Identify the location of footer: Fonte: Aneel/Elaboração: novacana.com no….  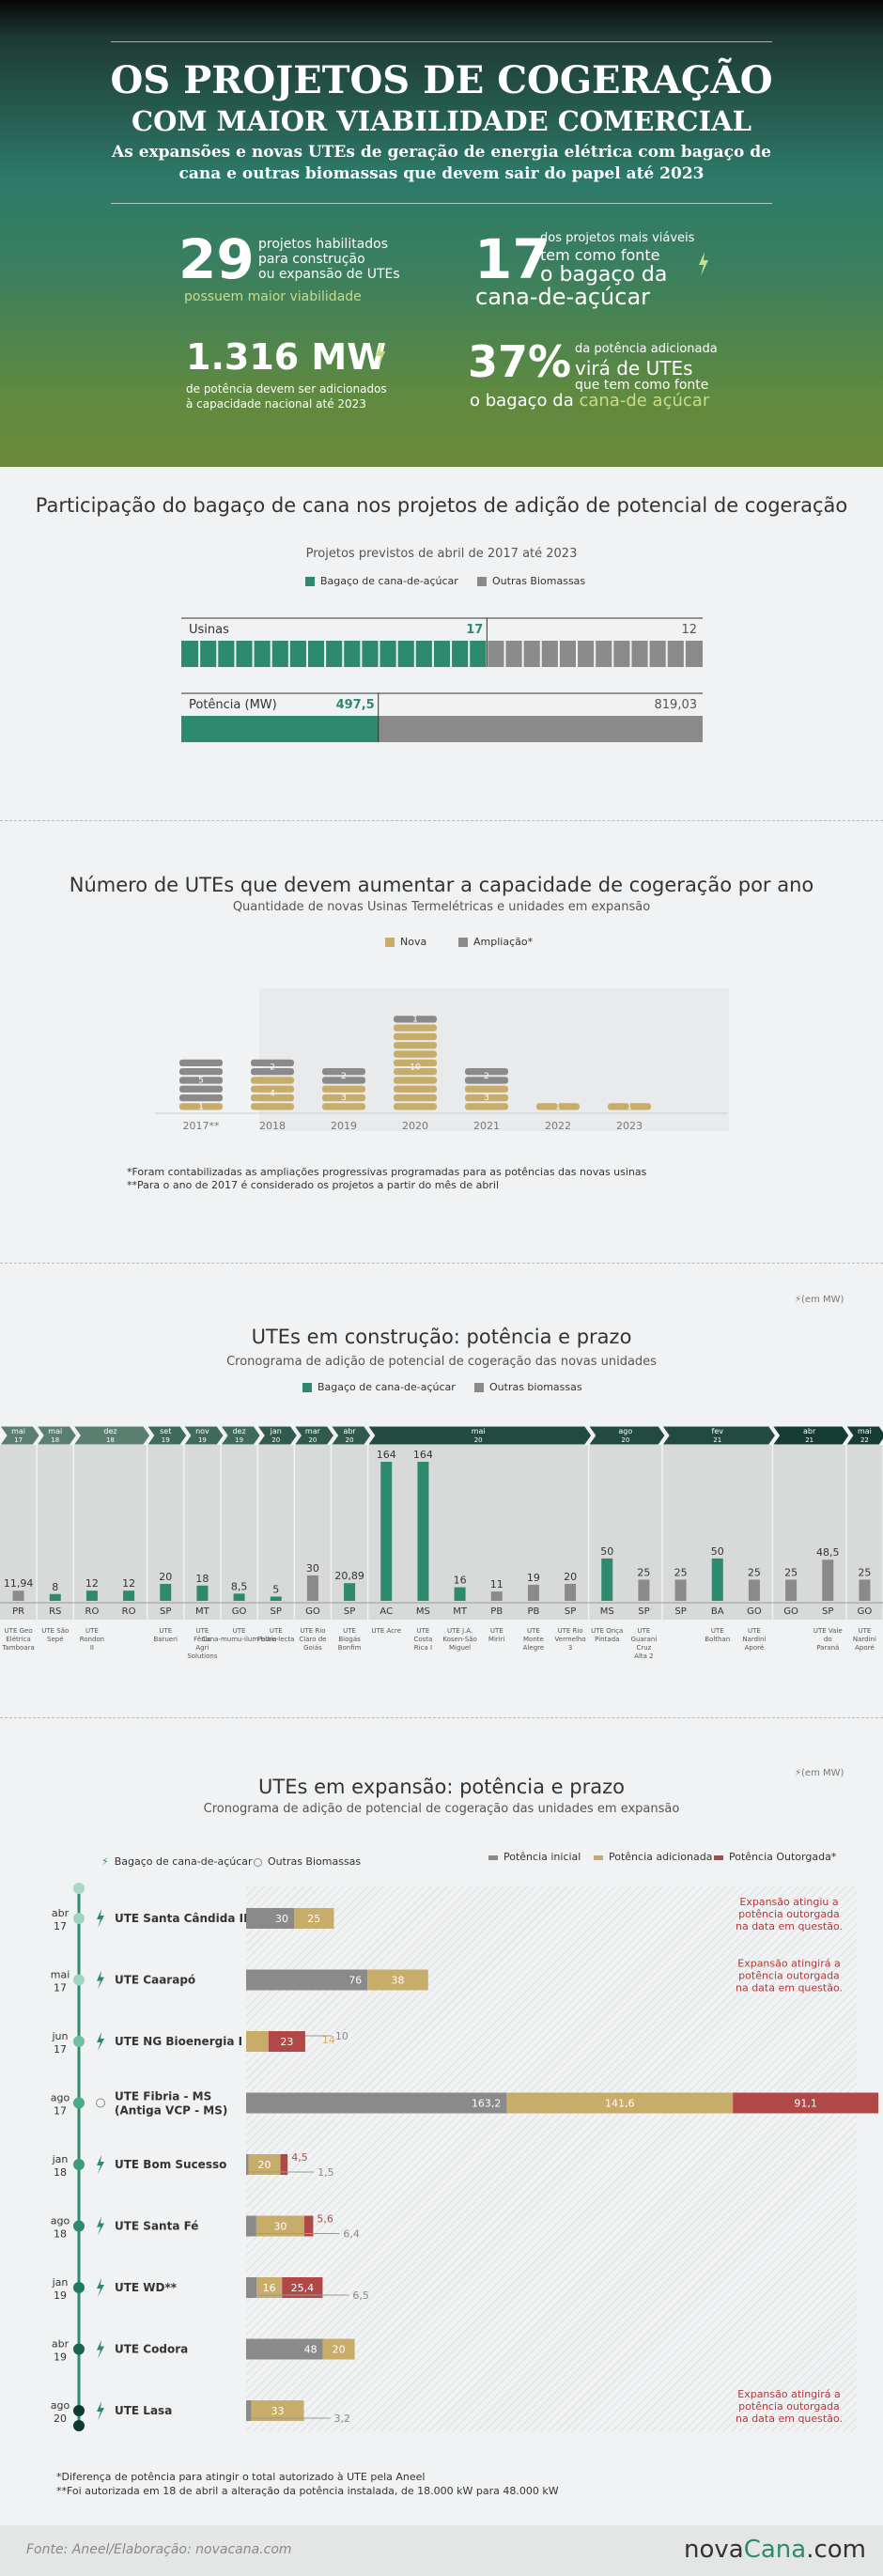
(441, 2551).